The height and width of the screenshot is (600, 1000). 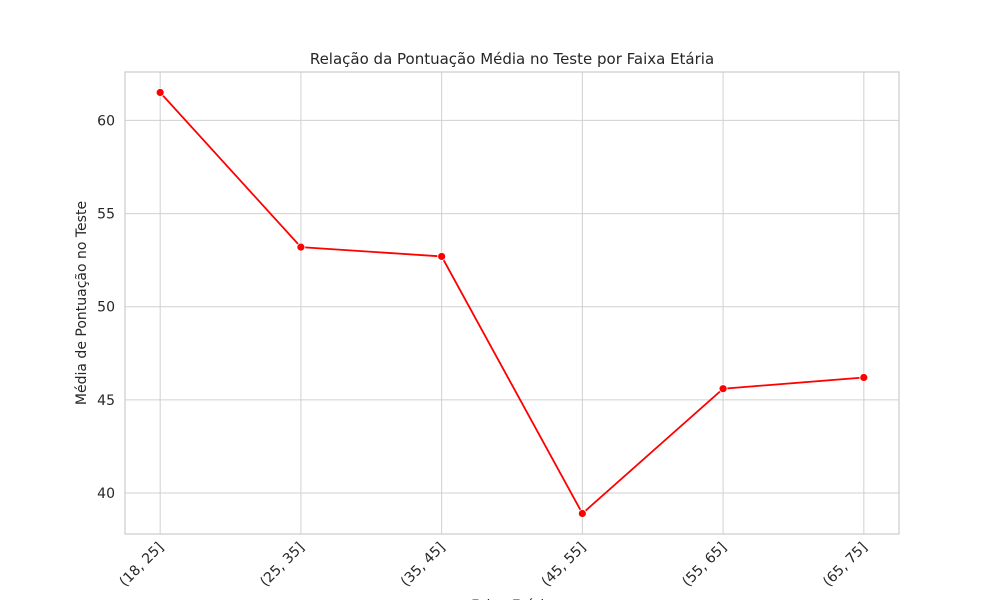 What do you see at coordinates (512, 599) in the screenshot?
I see `x-axis-label: Faixa Etária` at bounding box center [512, 599].